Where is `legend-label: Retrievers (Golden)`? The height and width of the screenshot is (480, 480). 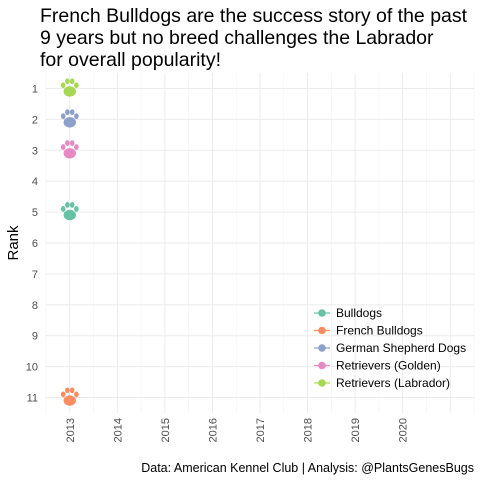 legend-label: Retrievers (Golden) is located at coordinates (388, 366).